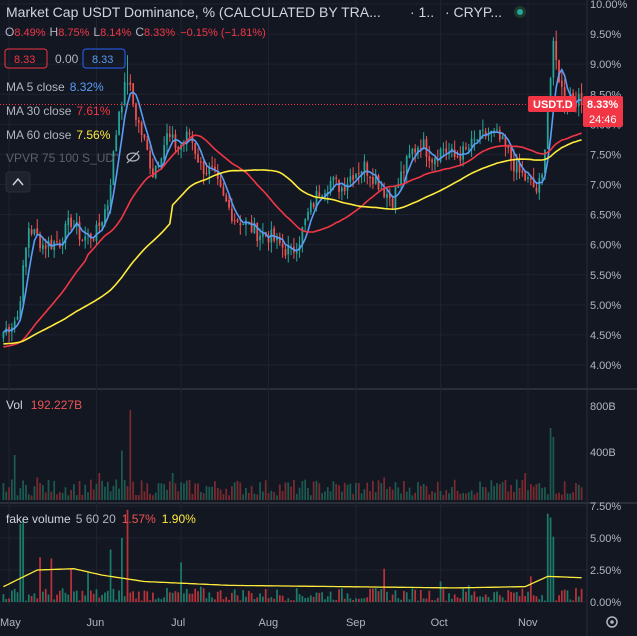 The image size is (637, 636). I want to click on chevron-up-icon, so click(18, 181).